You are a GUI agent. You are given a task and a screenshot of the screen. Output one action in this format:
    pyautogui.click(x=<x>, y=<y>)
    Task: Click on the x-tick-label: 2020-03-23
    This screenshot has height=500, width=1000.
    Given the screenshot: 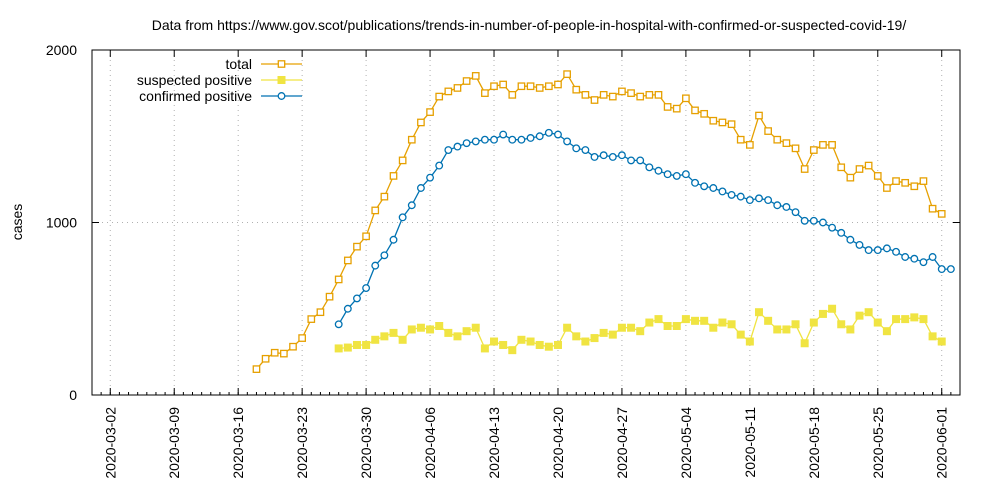 What is the action you would take?
    pyautogui.click(x=302, y=443)
    